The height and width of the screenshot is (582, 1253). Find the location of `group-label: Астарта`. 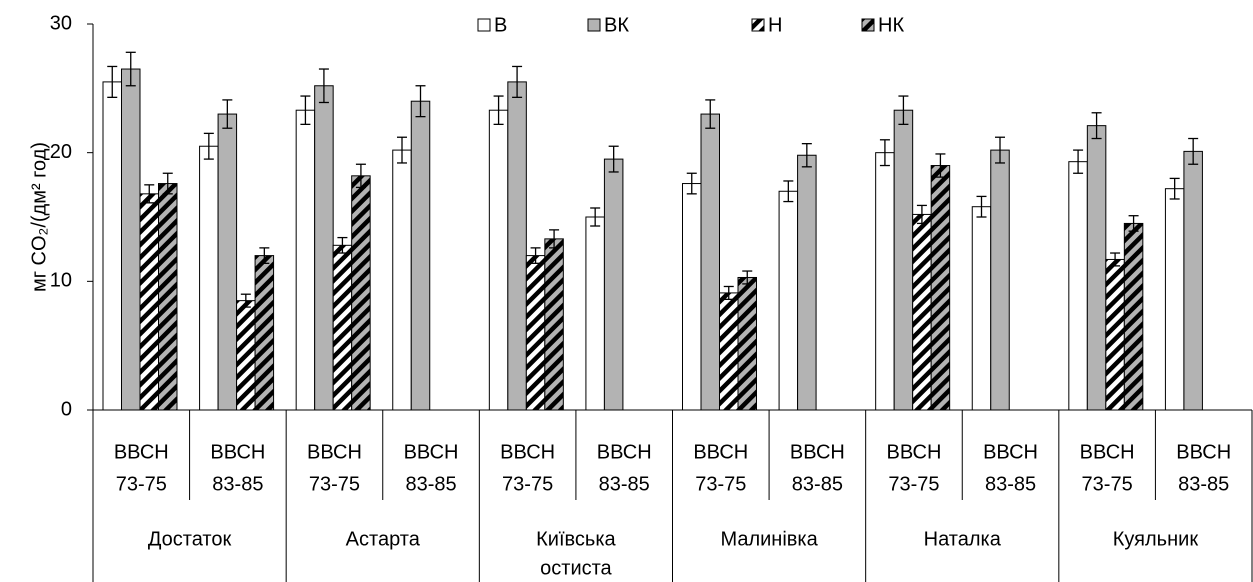

group-label: Астарта is located at coordinates (383, 539).